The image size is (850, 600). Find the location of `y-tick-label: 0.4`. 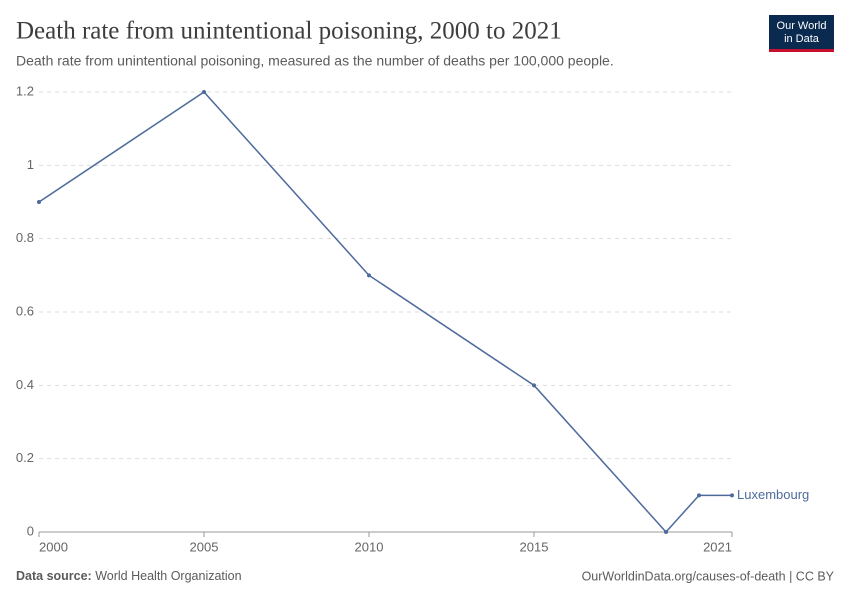

y-tick-label: 0.4 is located at coordinates (25, 384).